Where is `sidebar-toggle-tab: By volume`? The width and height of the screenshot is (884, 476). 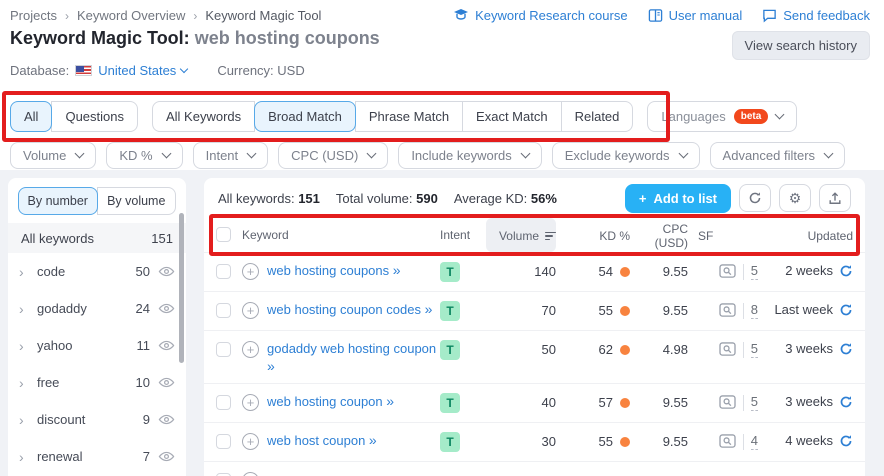 sidebar-toggle-tab: By volume is located at coordinates (136, 201).